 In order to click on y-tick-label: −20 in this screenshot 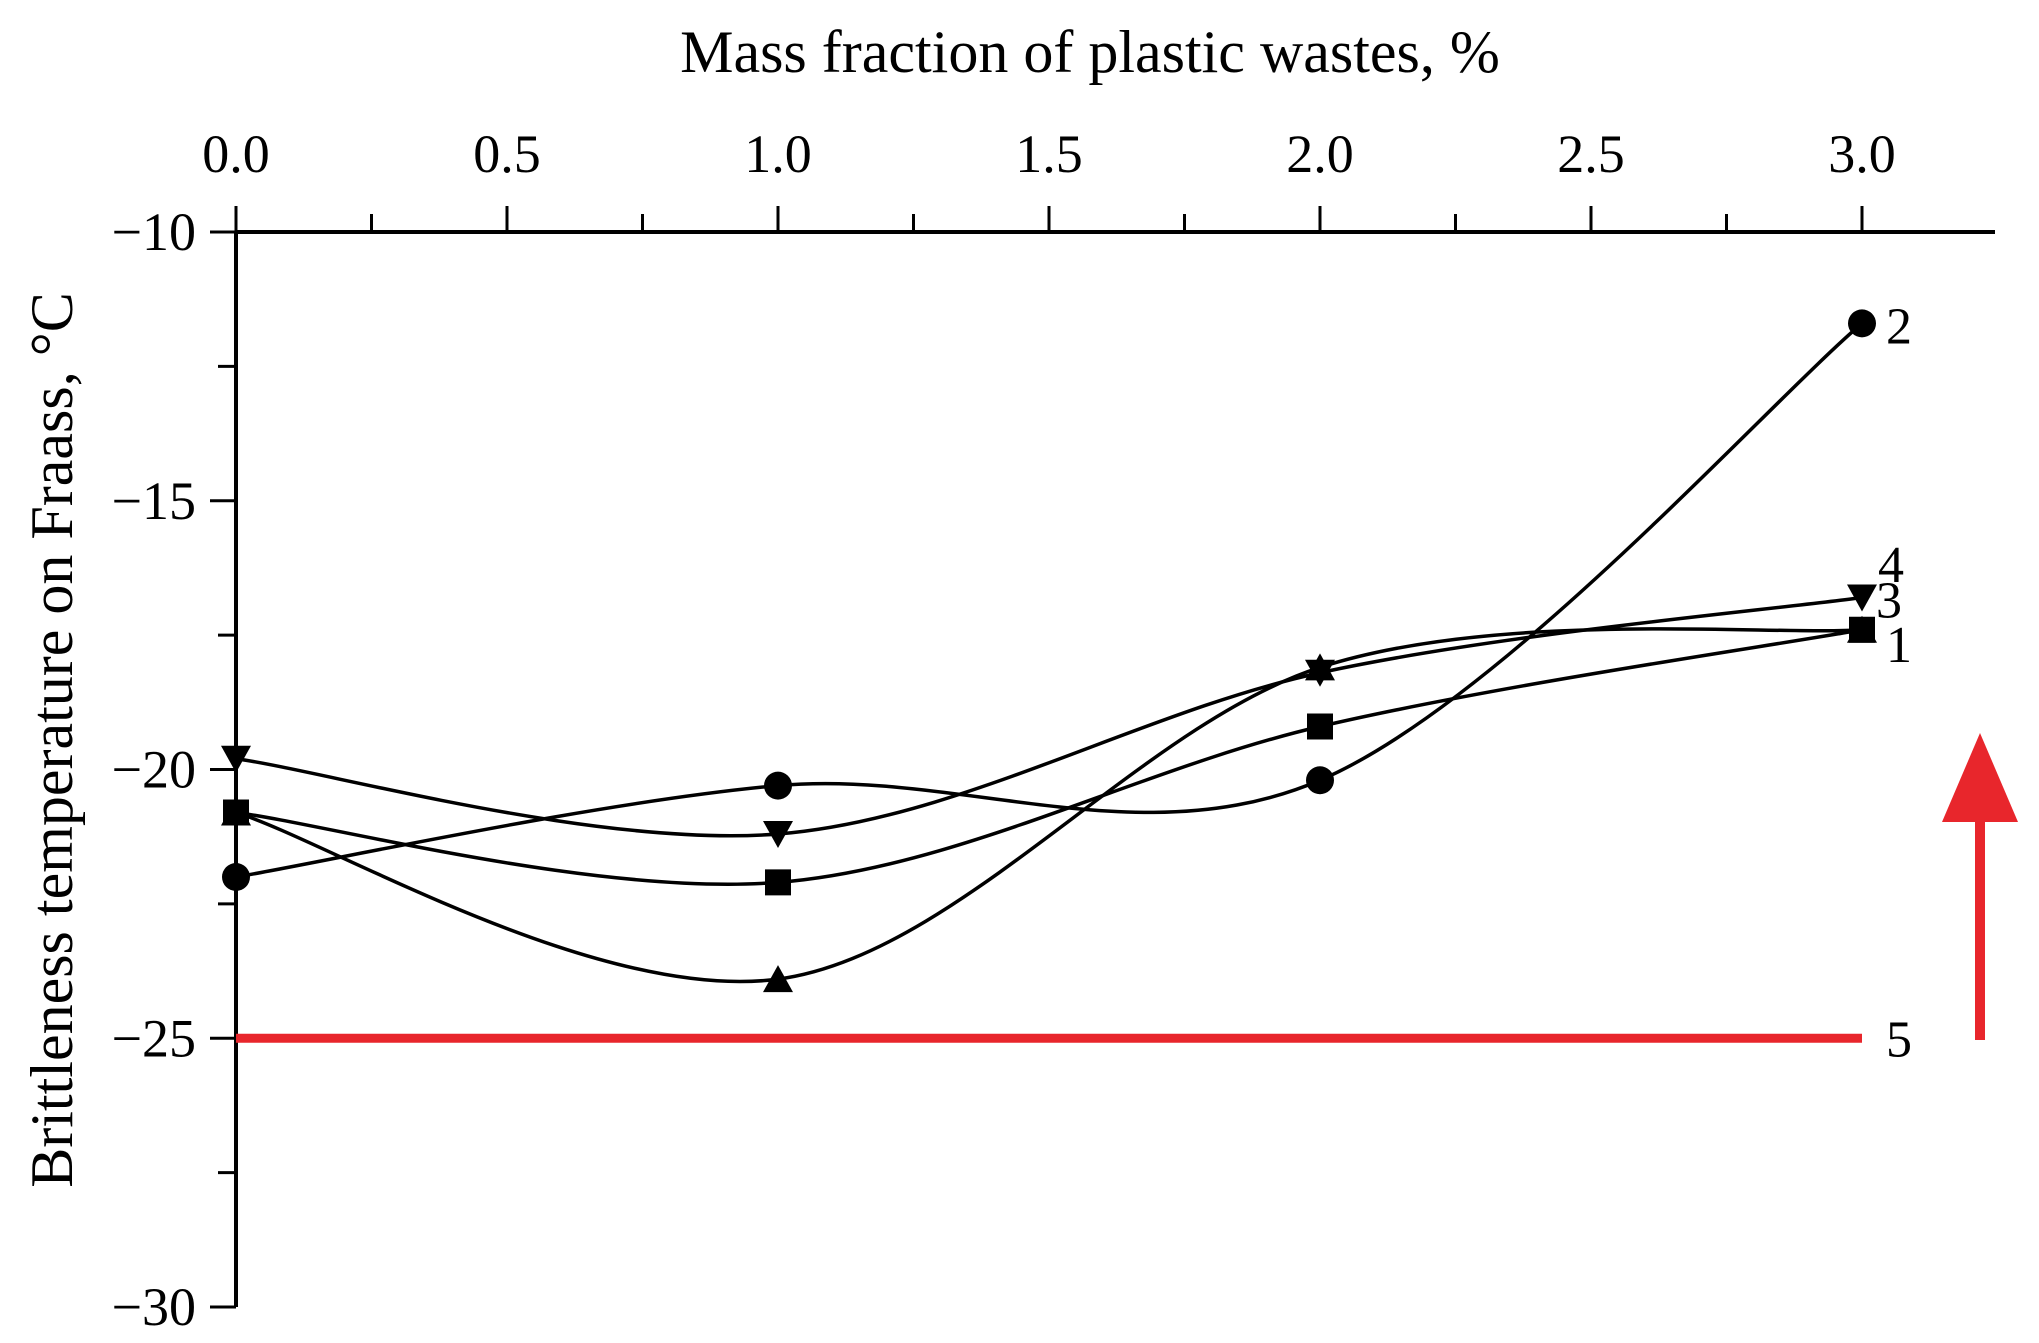, I will do `click(154, 770)`.